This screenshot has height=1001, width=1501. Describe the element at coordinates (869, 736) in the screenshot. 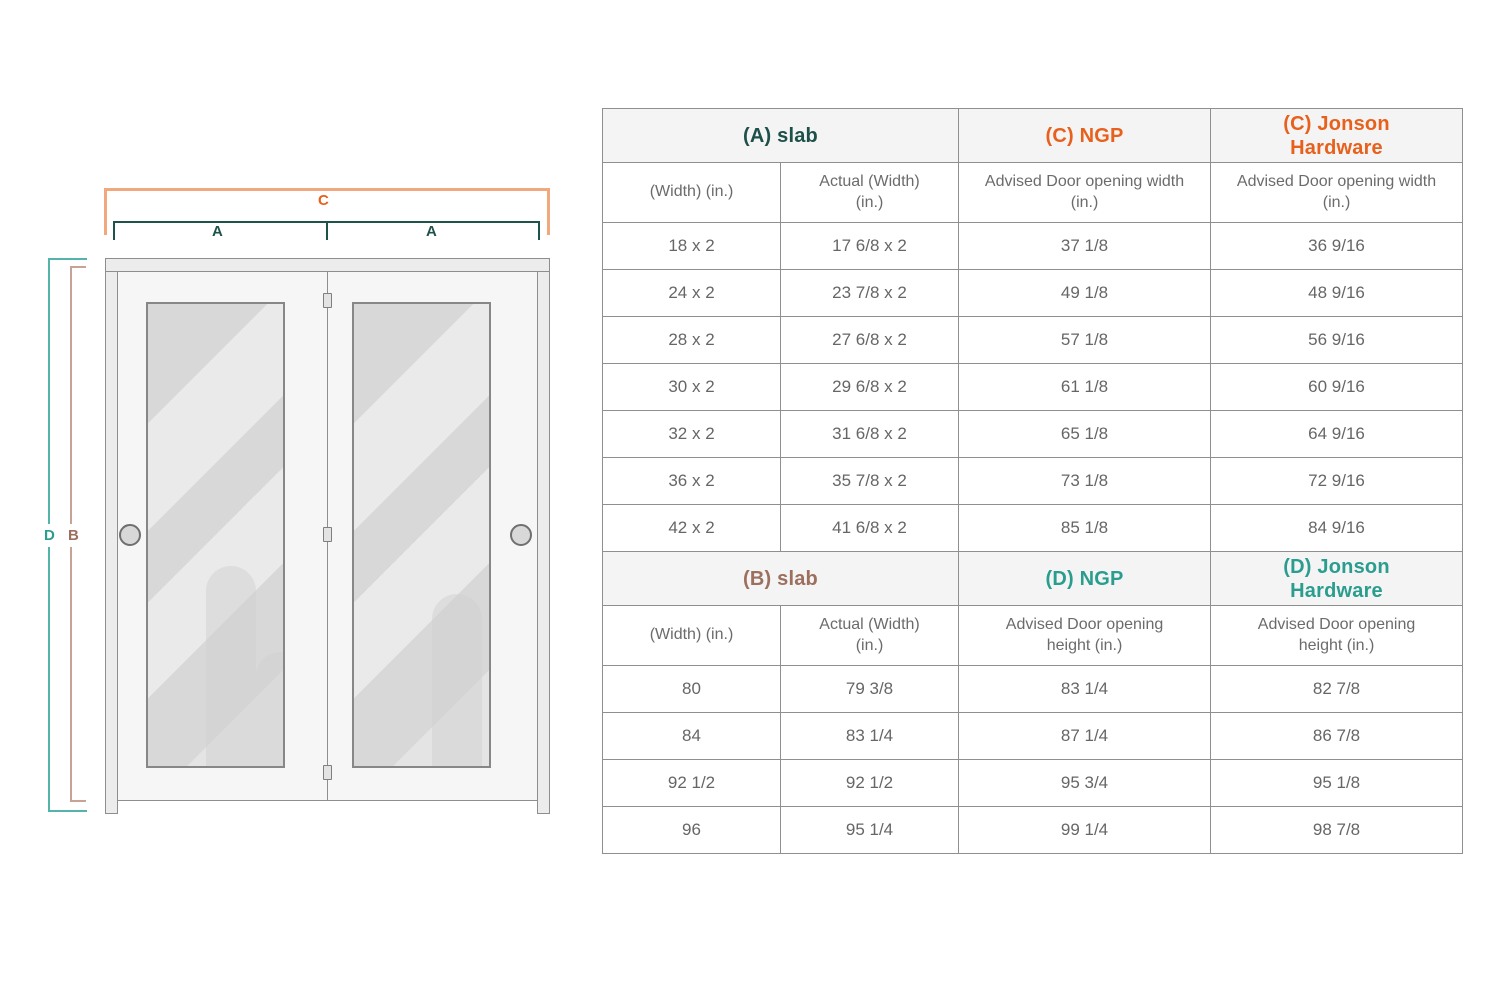

I see `table-cell: 83 1/4` at that location.